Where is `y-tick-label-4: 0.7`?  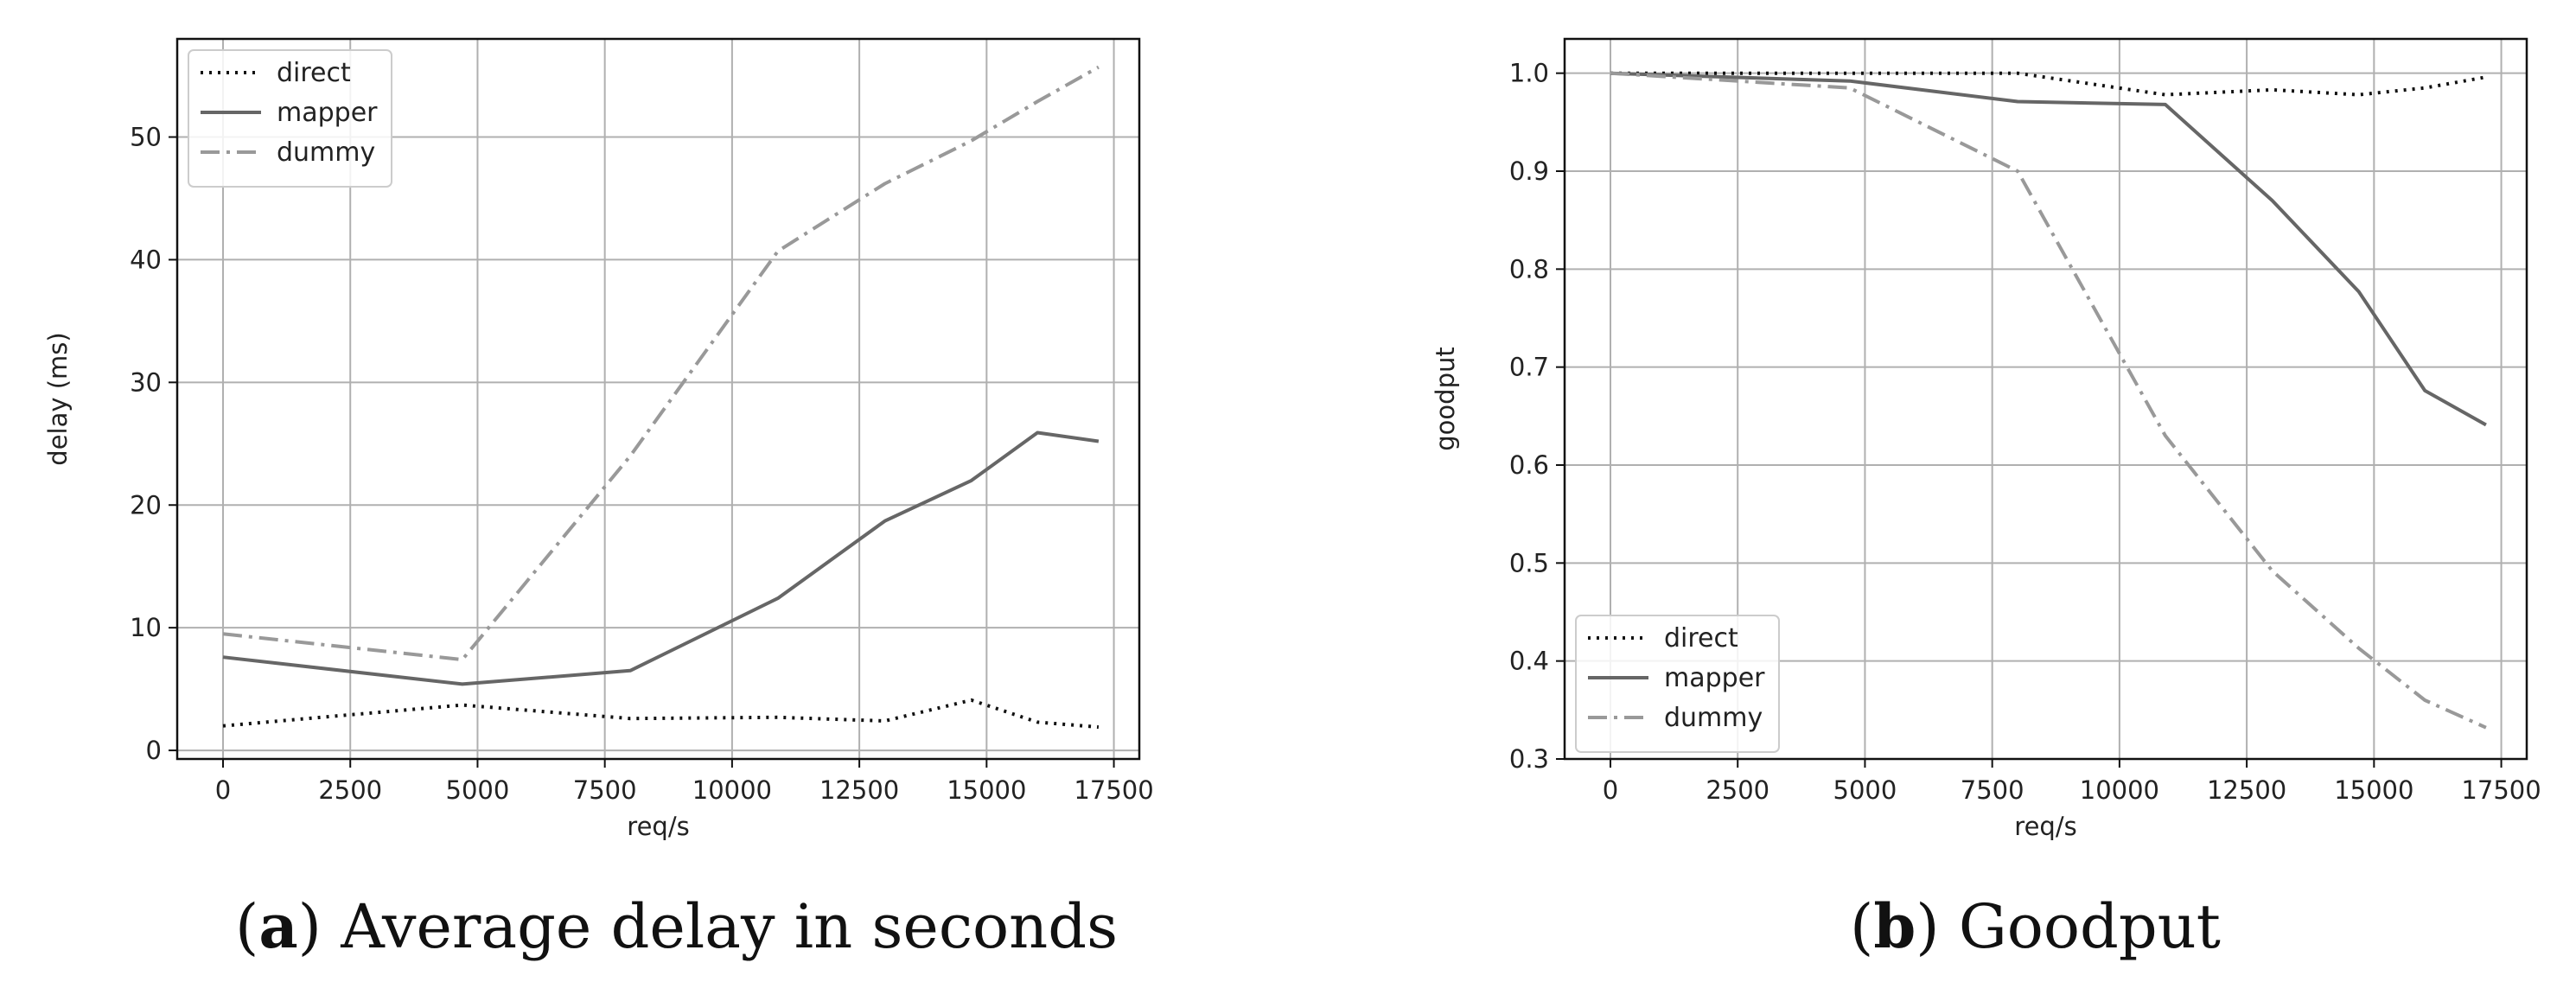
y-tick-label-4: 0.7 is located at coordinates (1529, 367).